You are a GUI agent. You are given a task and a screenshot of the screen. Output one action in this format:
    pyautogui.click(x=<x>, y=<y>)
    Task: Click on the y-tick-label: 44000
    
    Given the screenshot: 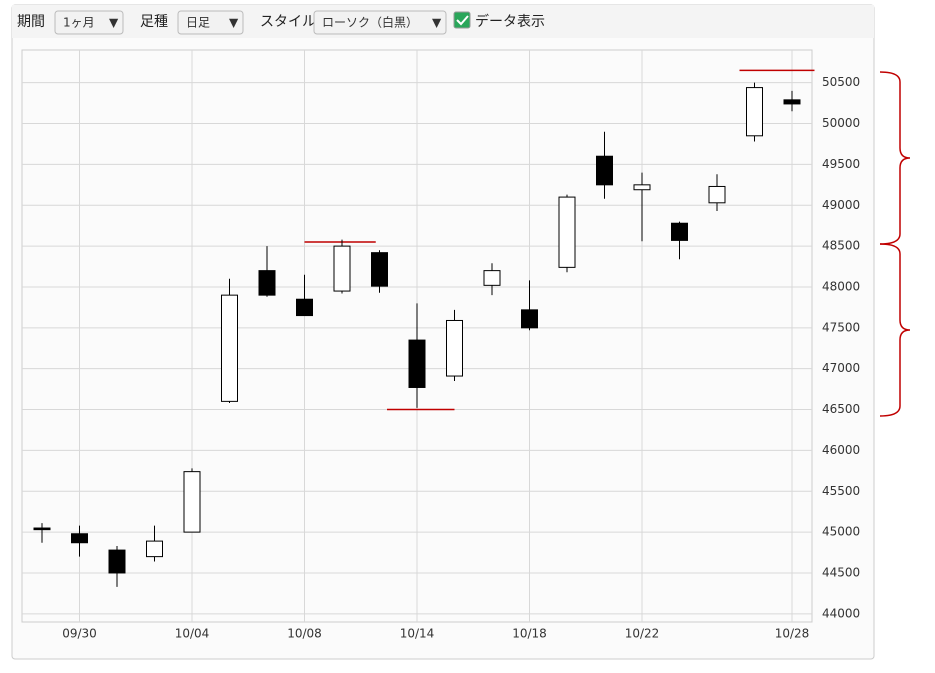 What is the action you would take?
    pyautogui.click(x=841, y=613)
    